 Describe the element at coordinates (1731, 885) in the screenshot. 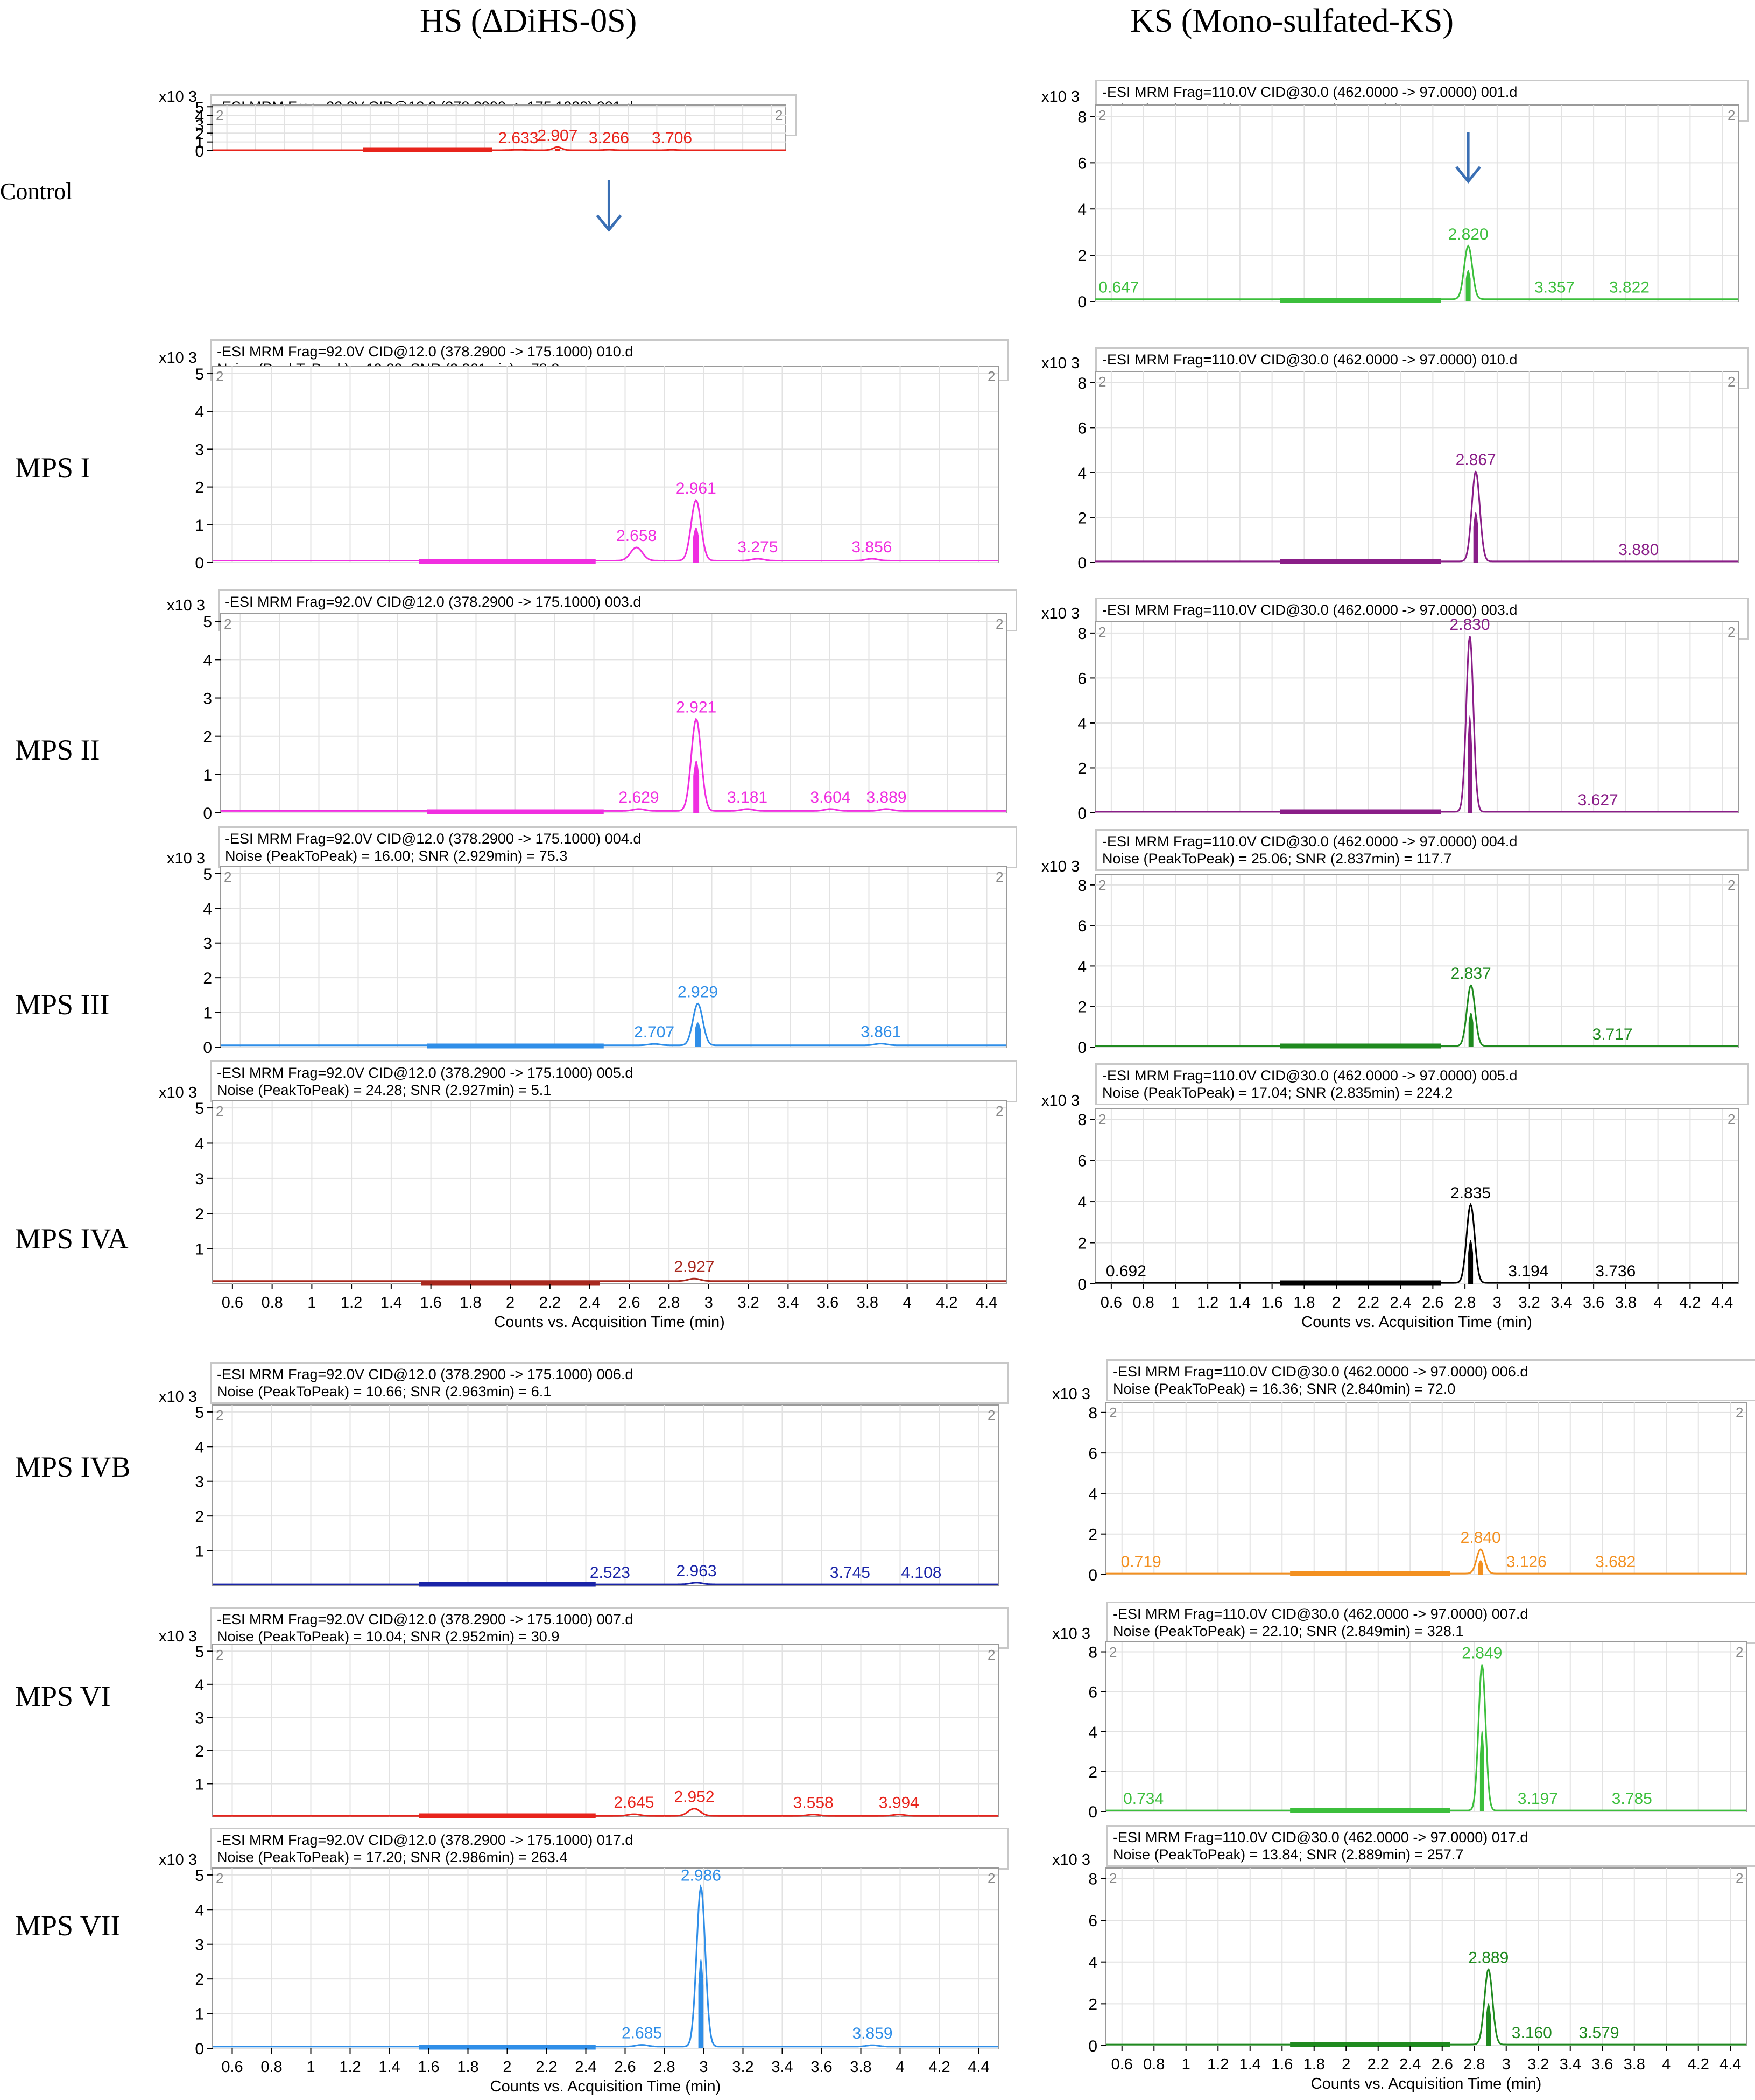

I see `corner-marker-right: 2` at that location.